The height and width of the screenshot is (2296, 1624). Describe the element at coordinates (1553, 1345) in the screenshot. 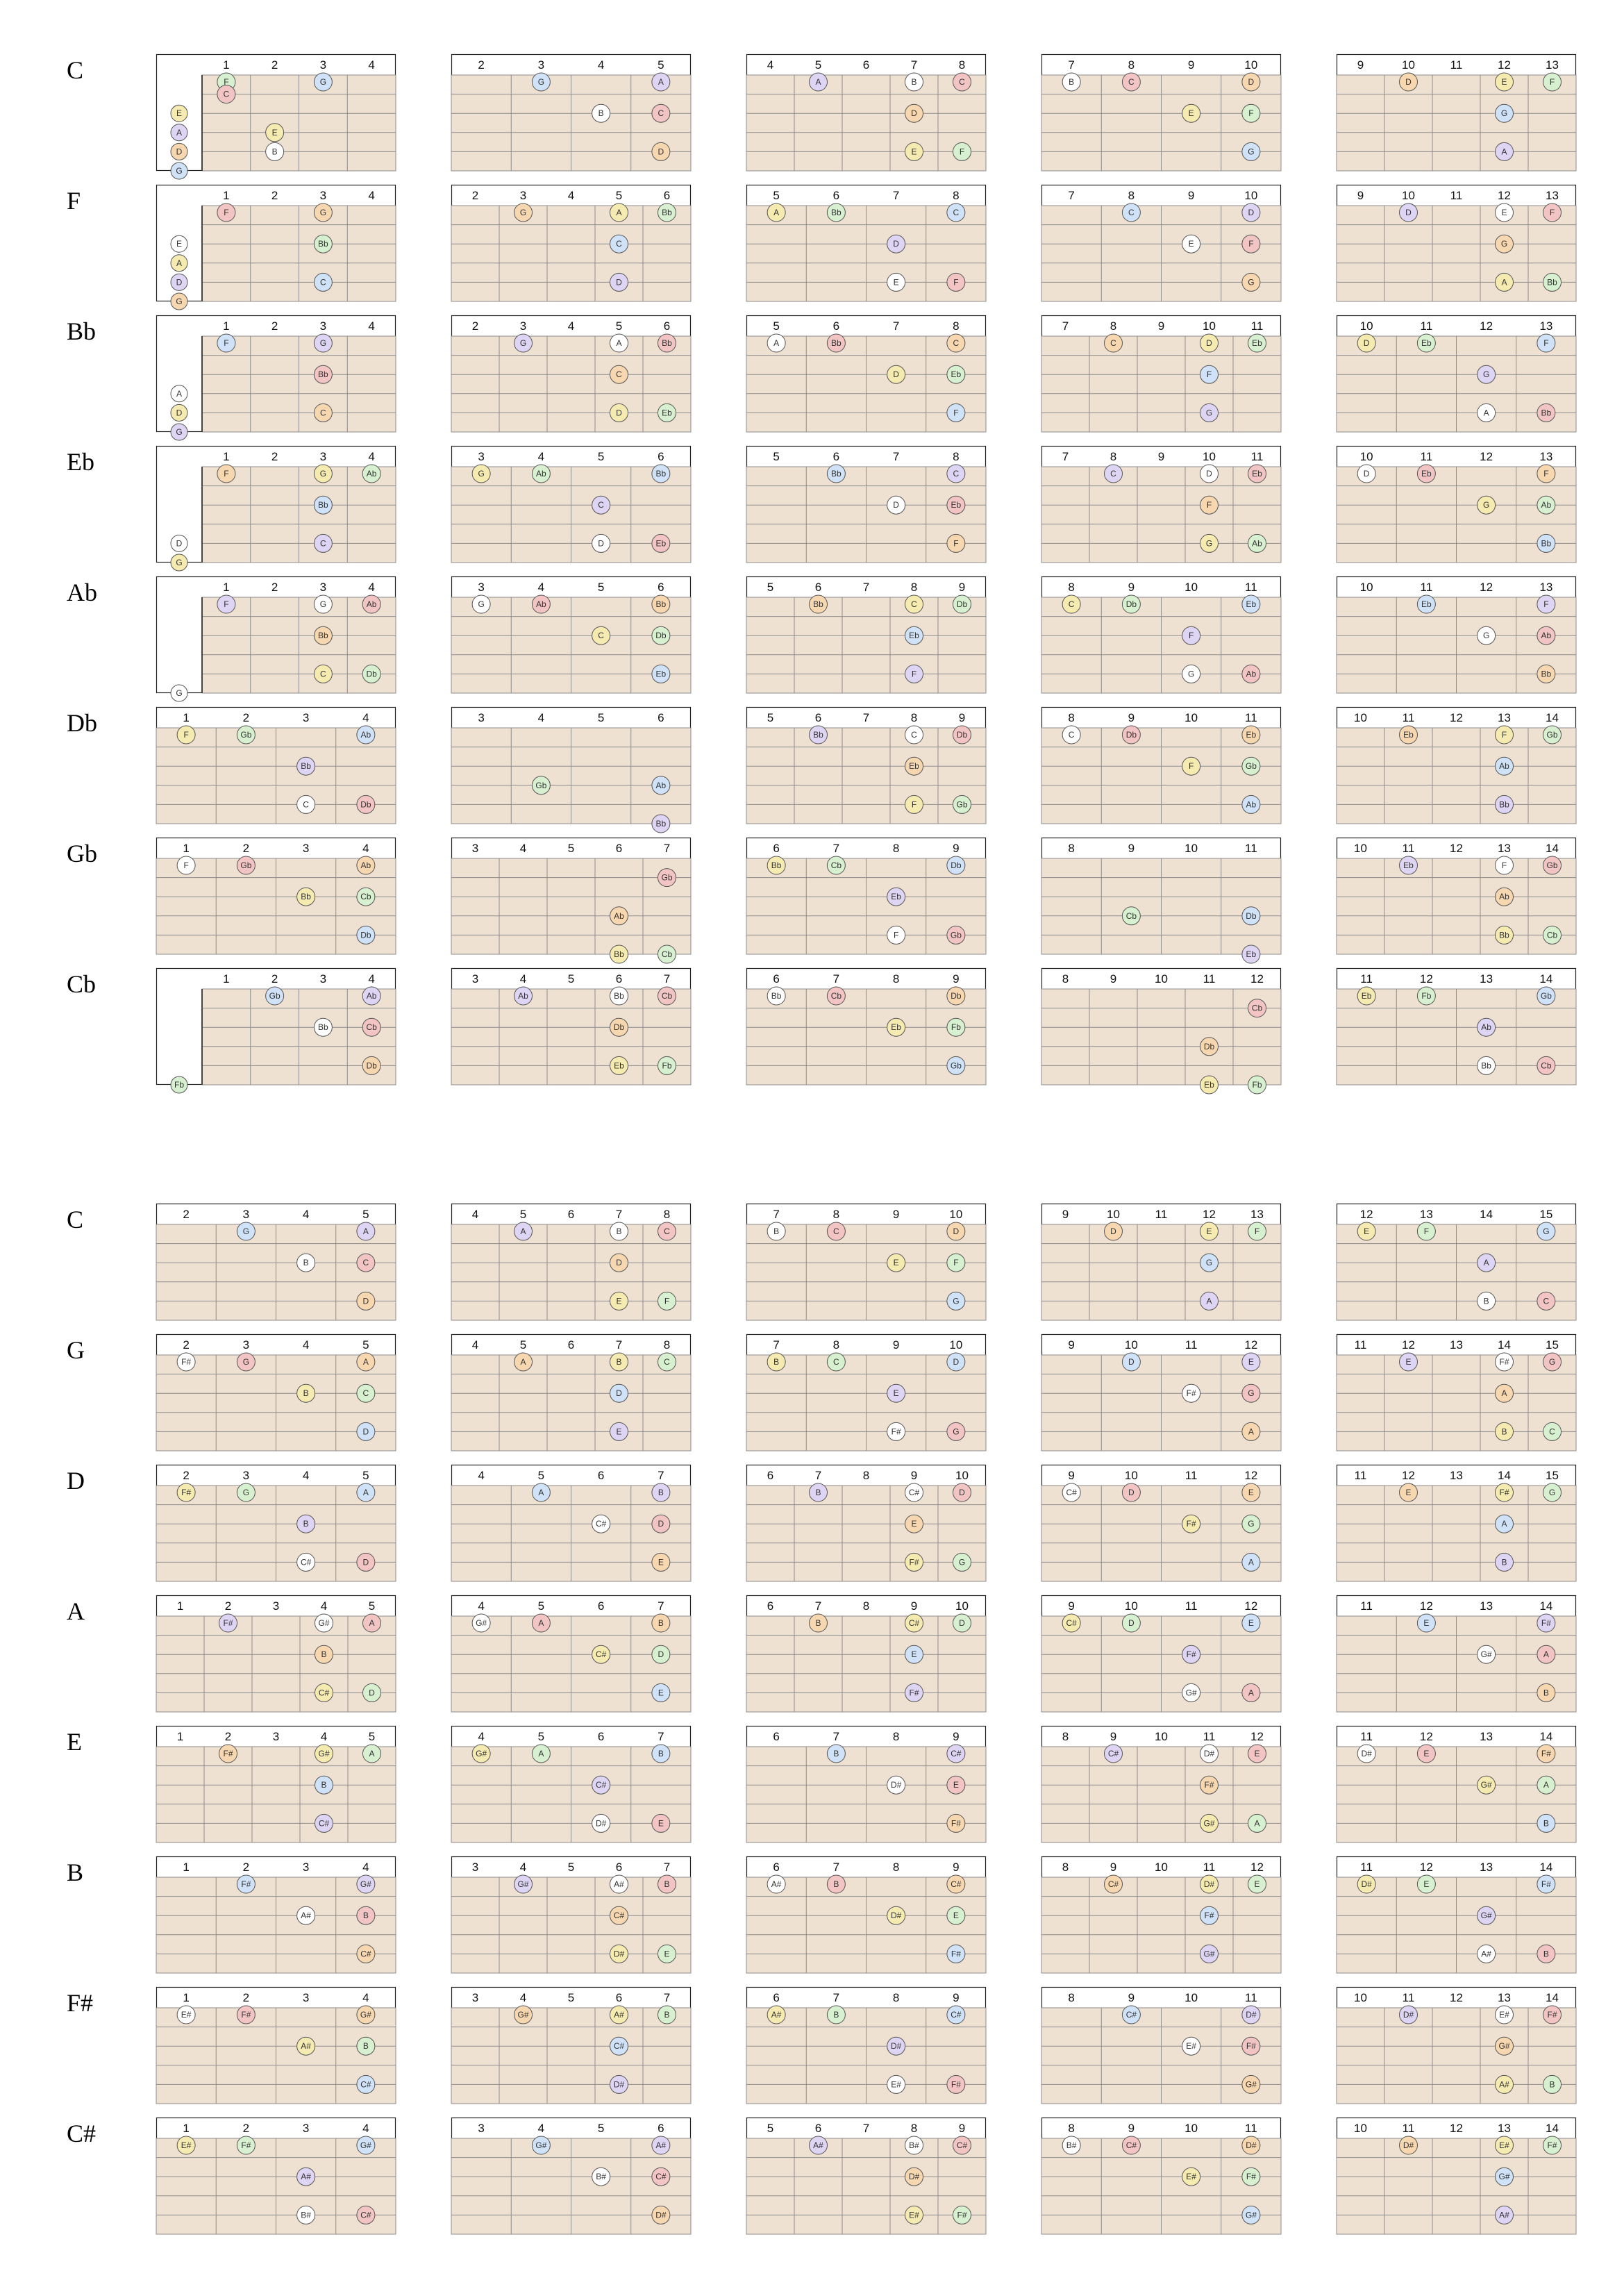

I see `fret-number: 15` at that location.